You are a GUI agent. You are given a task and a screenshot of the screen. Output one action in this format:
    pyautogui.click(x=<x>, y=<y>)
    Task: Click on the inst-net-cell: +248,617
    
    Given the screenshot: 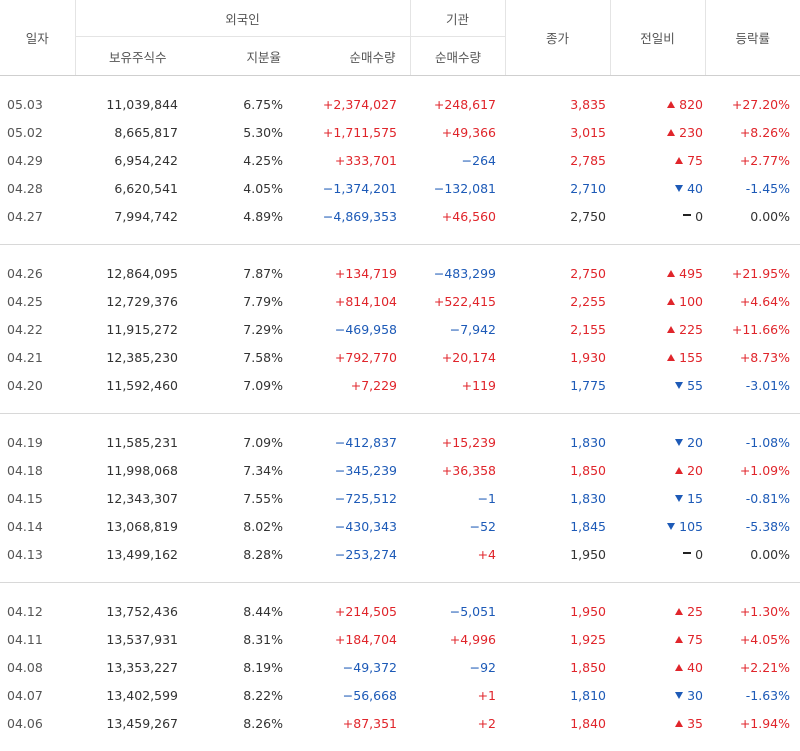 What is the action you would take?
    pyautogui.click(x=457, y=97)
    